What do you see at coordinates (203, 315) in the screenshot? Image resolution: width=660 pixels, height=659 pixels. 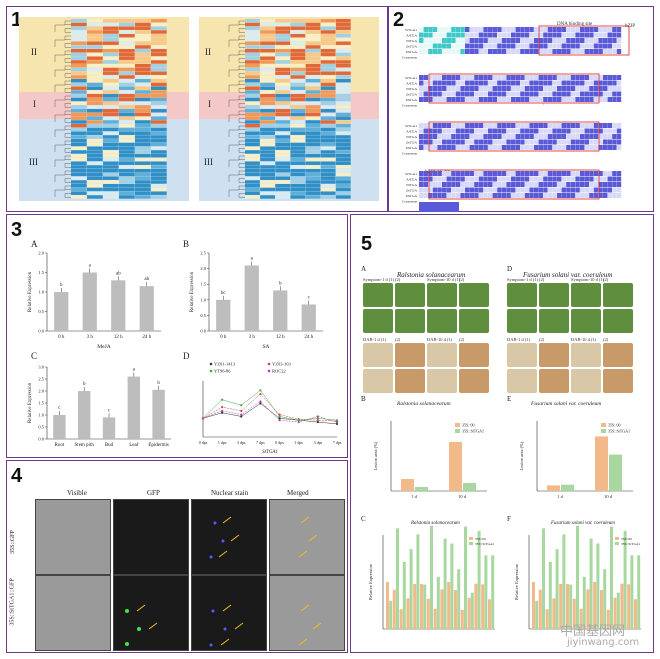 I see `y-tick-label: 0.5` at bounding box center [203, 315].